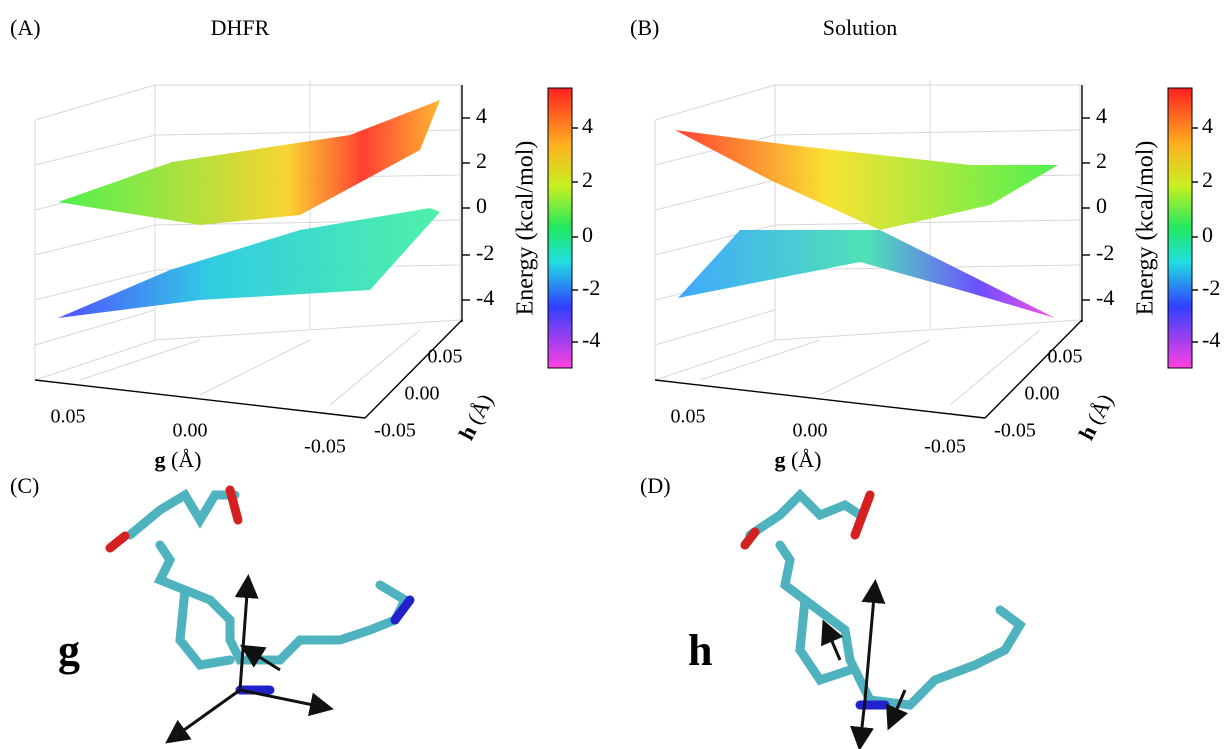 This screenshot has width=1224, height=749. Describe the element at coordinates (655, 485) in the screenshot. I see `panel-label: (D)` at that location.